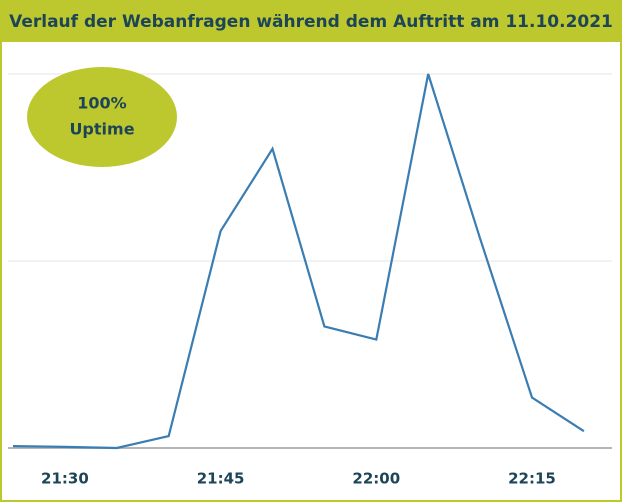  I want to click on badge-text: Uptime, so click(101, 129).